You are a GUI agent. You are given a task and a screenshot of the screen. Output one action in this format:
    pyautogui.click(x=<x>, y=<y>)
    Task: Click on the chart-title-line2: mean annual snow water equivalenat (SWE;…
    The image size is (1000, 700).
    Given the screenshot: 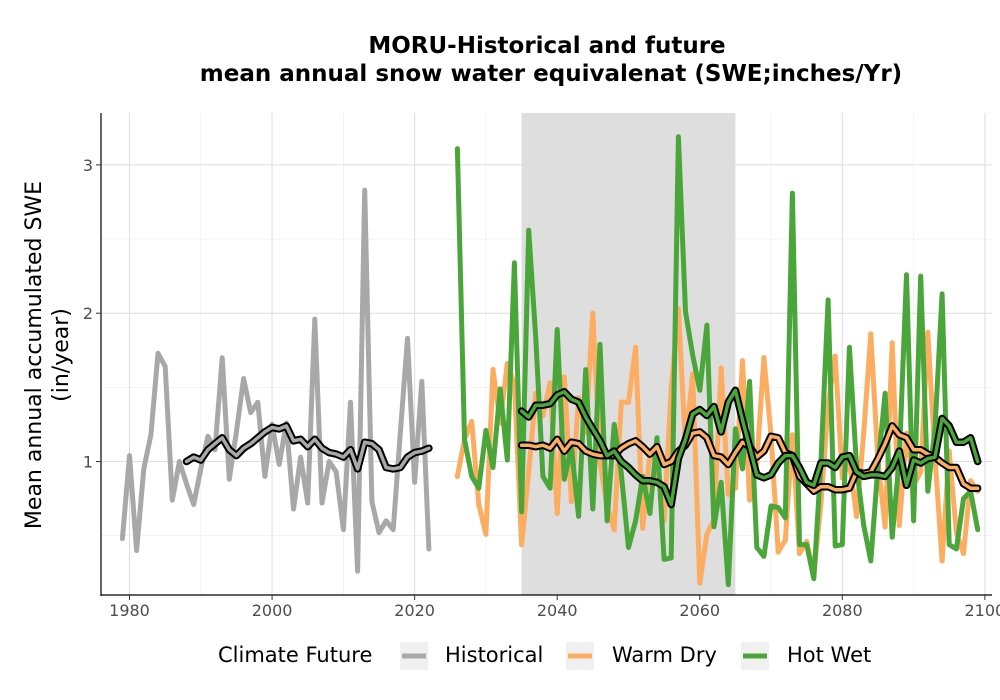 What is the action you would take?
    pyautogui.click(x=551, y=74)
    